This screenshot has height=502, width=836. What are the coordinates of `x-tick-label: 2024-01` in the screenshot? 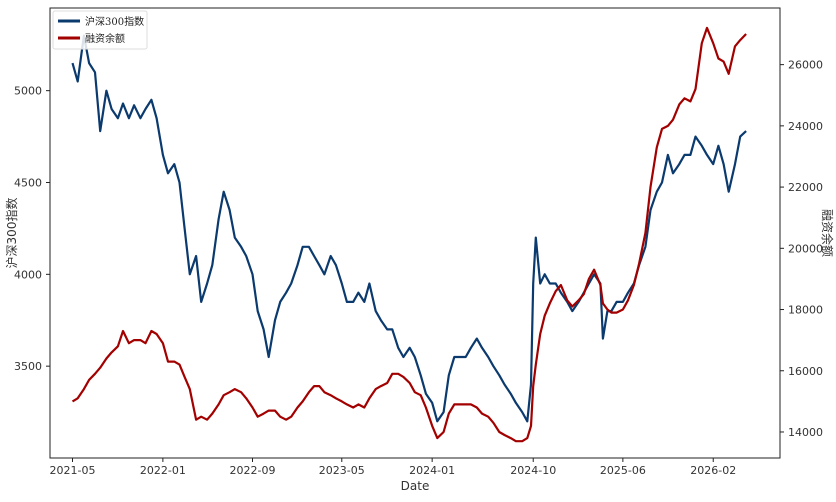 It's located at (432, 470).